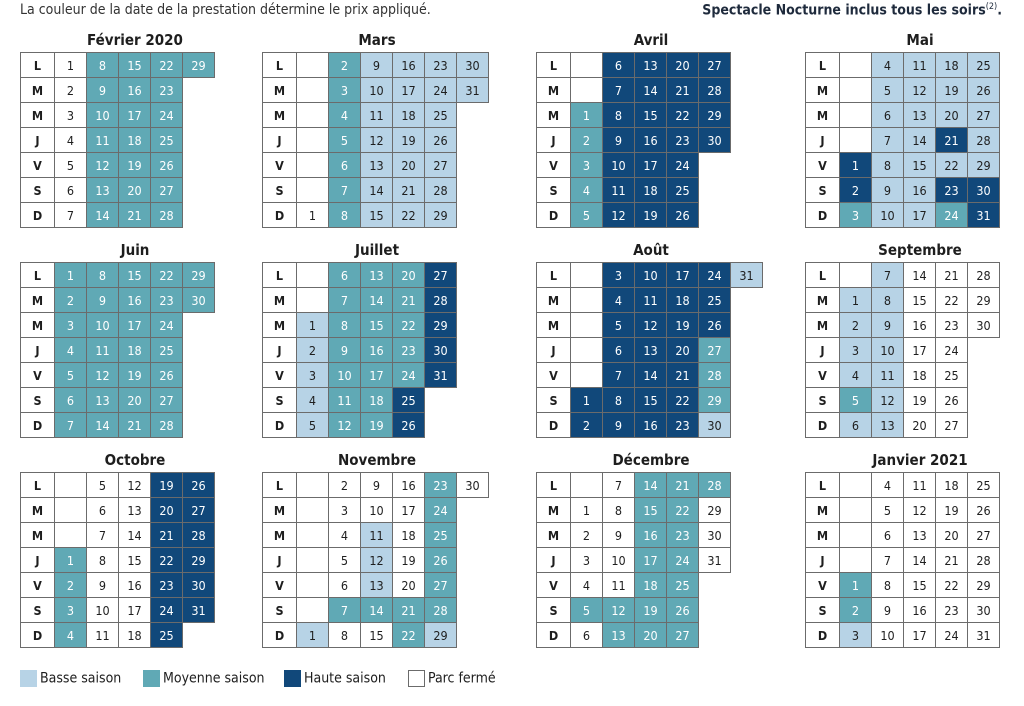 This screenshot has height=706, width=1024. Describe the element at coordinates (408, 400) in the screenshot. I see `calendar-day: 25` at that location.